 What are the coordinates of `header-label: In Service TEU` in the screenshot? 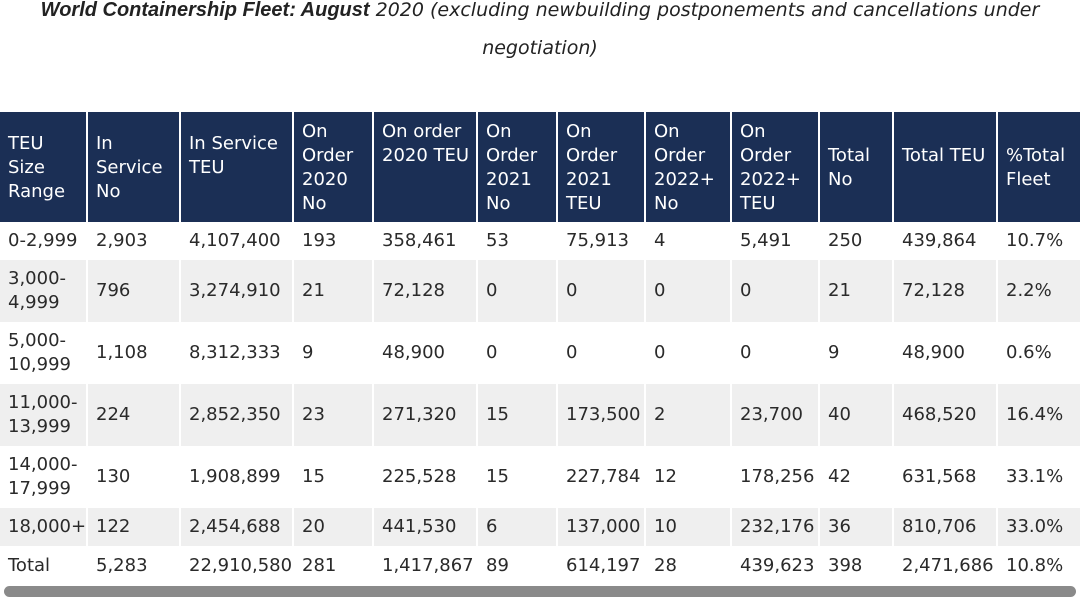 It's located at (233, 155).